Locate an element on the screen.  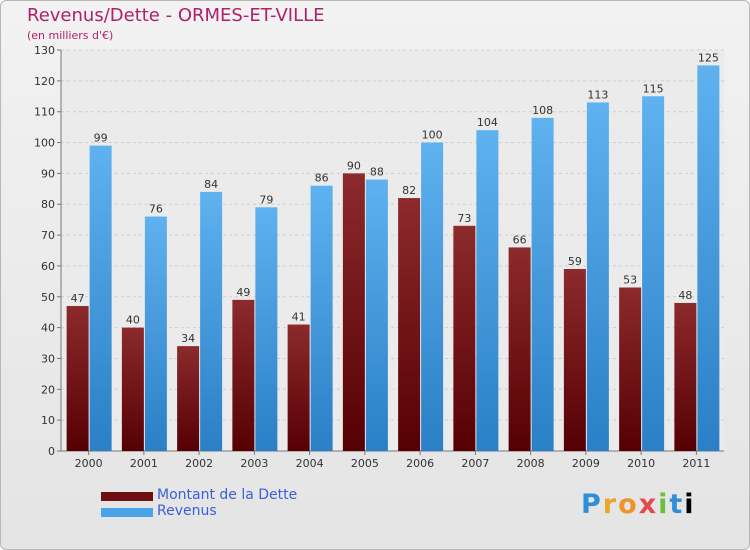
y-tick-label: 130 is located at coordinates (44, 50).